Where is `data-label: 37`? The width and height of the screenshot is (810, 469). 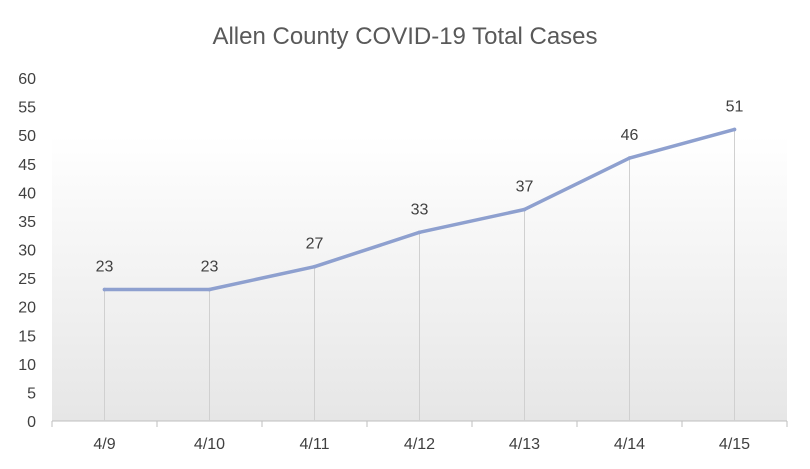
data-label: 37 is located at coordinates (525, 186).